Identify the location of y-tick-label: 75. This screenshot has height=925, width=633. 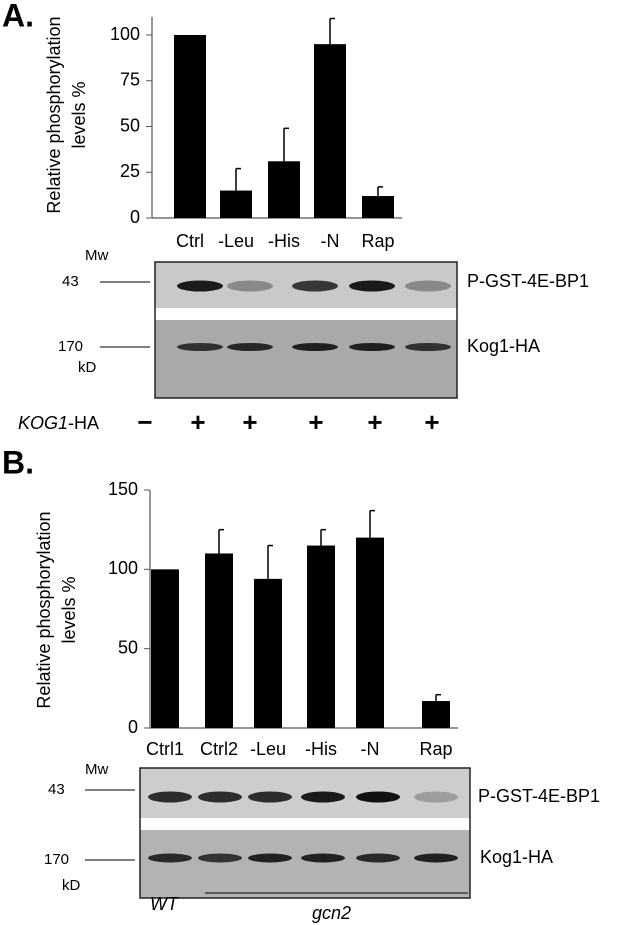
(130, 80).